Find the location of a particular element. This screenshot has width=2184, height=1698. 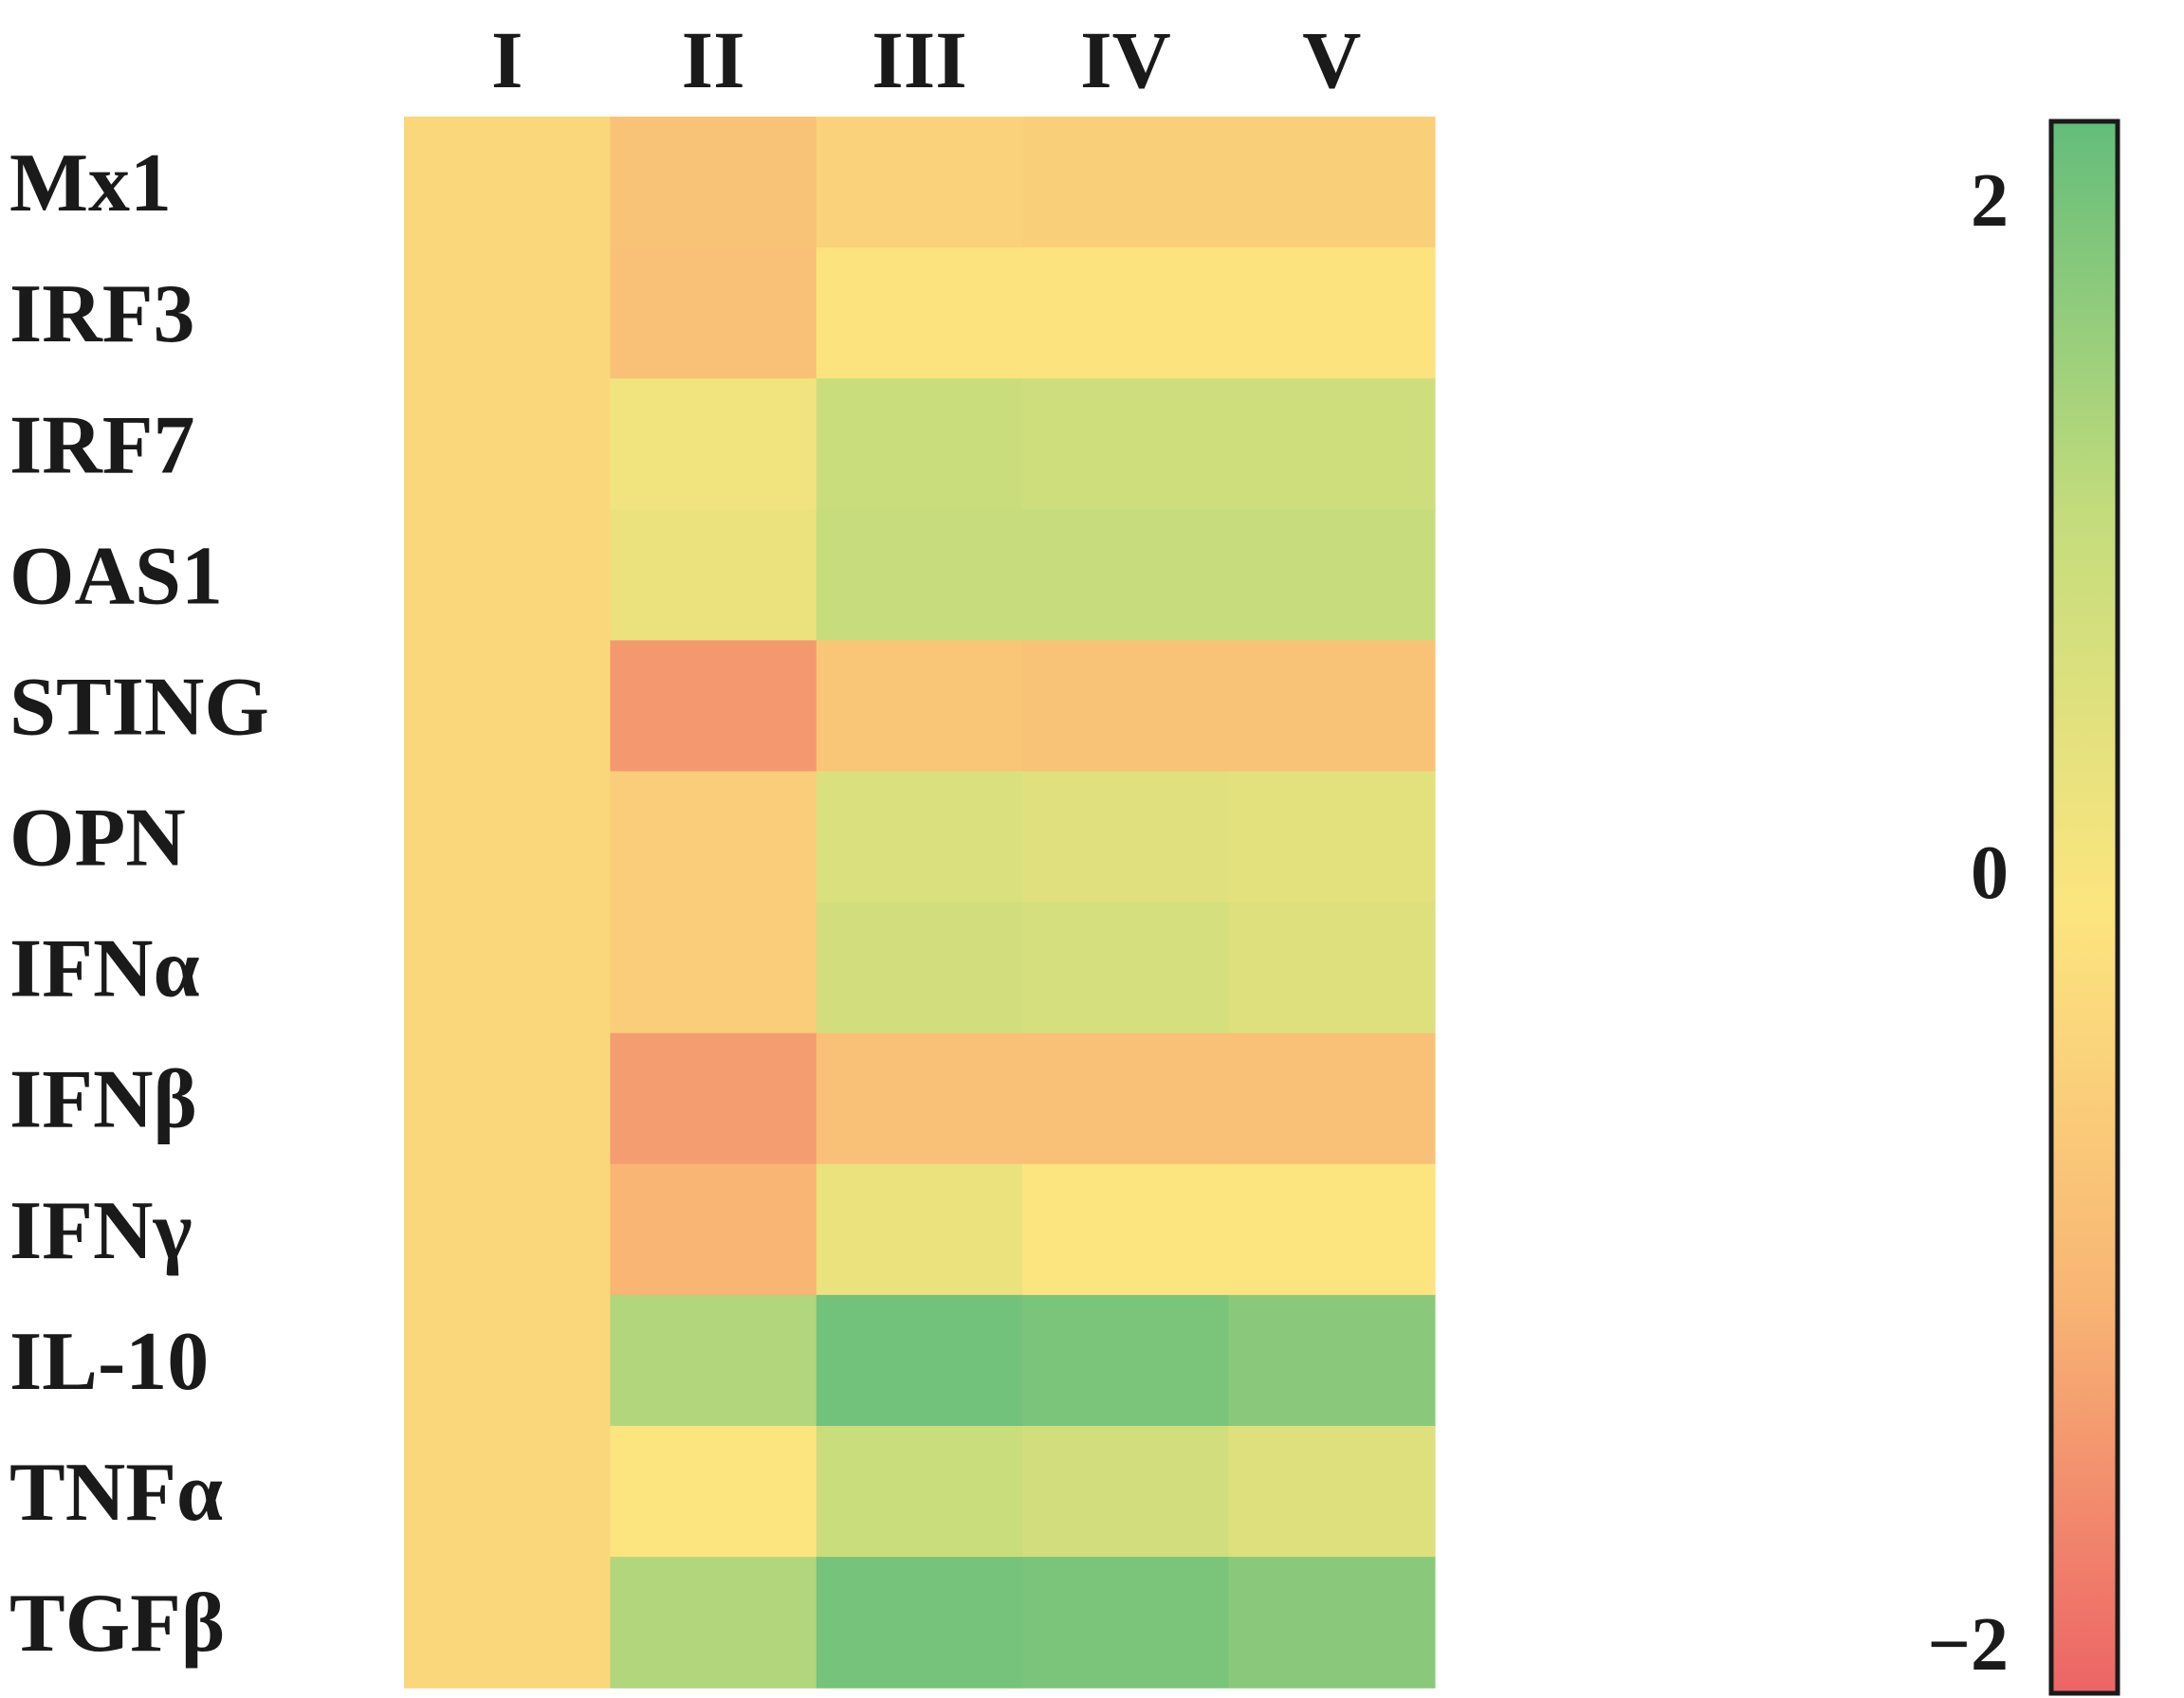

row-label: IRF7 is located at coordinates (102, 445).